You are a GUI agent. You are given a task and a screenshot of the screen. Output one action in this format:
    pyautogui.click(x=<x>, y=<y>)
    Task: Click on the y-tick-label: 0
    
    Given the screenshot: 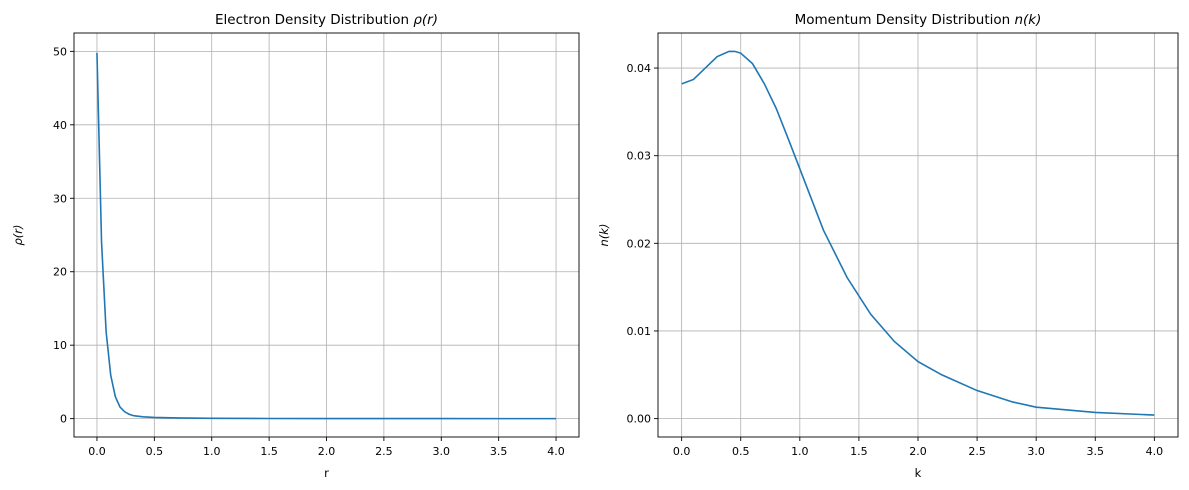 What is the action you would take?
    pyautogui.click(x=63, y=419)
    